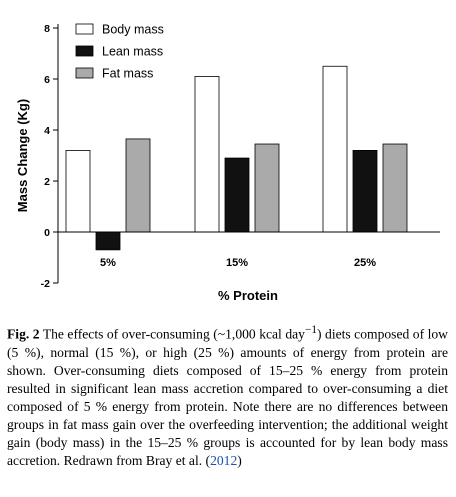  Describe the element at coordinates (239, 460) in the screenshot. I see `caption-text-end: )` at that location.